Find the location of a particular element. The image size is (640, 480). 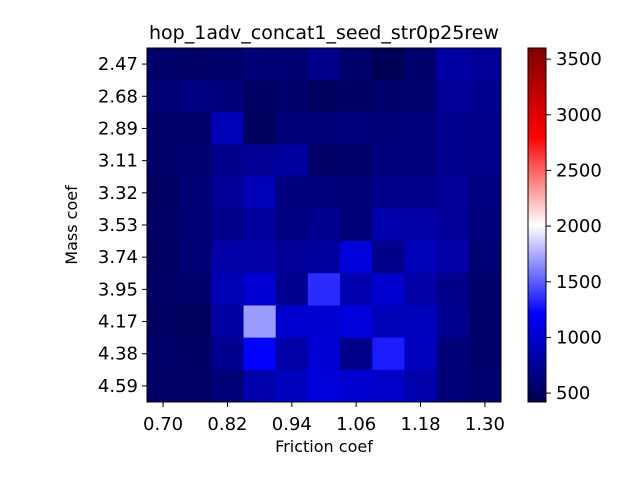

colorbar-ticks: 500 1000 1500 2000 2500 3000 3500 is located at coordinates (574, 226).